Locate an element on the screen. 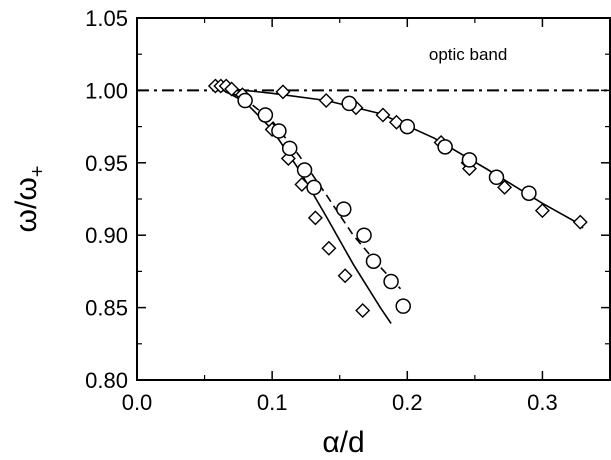 The height and width of the screenshot is (460, 611). x-axis-title: α/d is located at coordinates (343, 442).